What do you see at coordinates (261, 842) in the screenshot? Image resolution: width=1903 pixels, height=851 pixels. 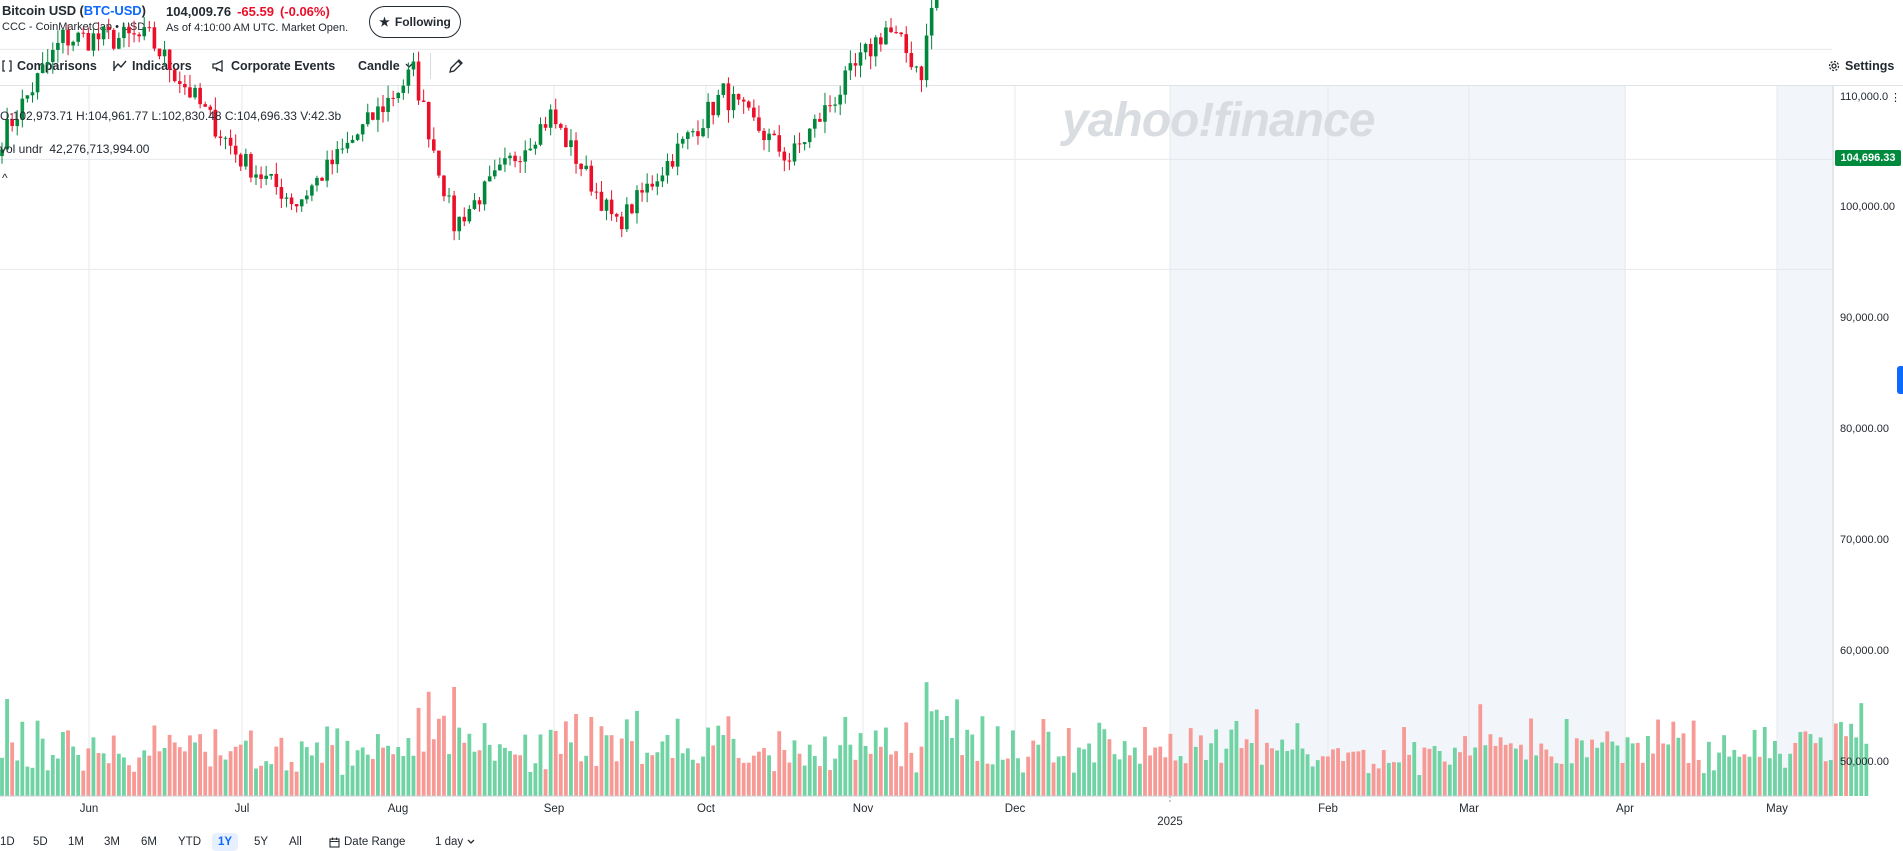 I see `range-5y: 5Y` at bounding box center [261, 842].